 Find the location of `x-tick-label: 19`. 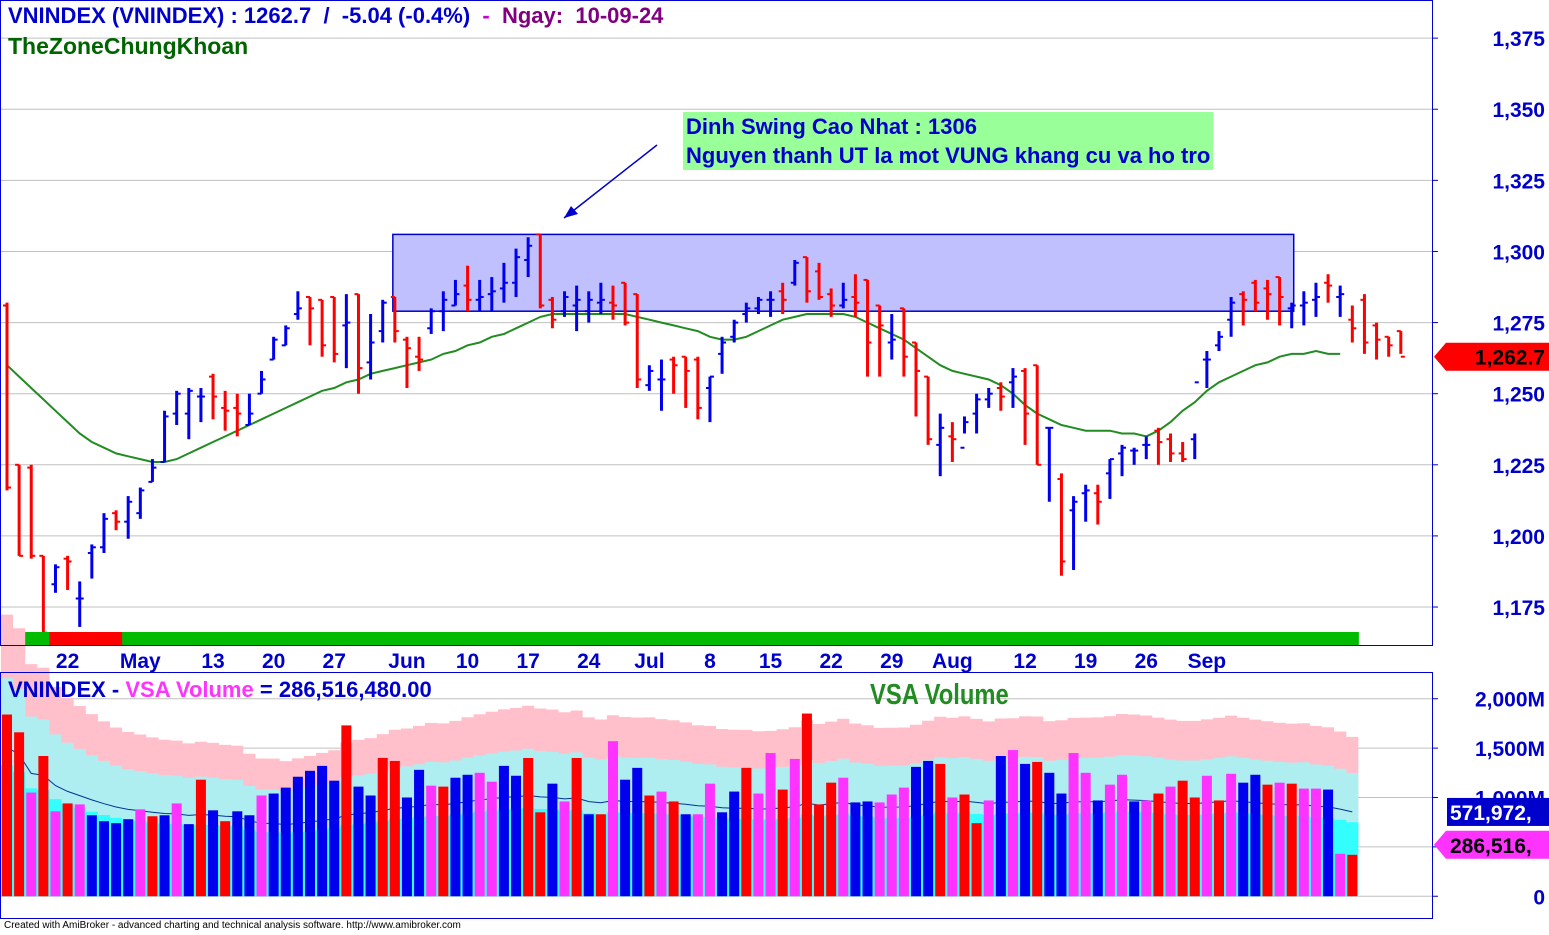

x-tick-label: 19 is located at coordinates (1085, 661).